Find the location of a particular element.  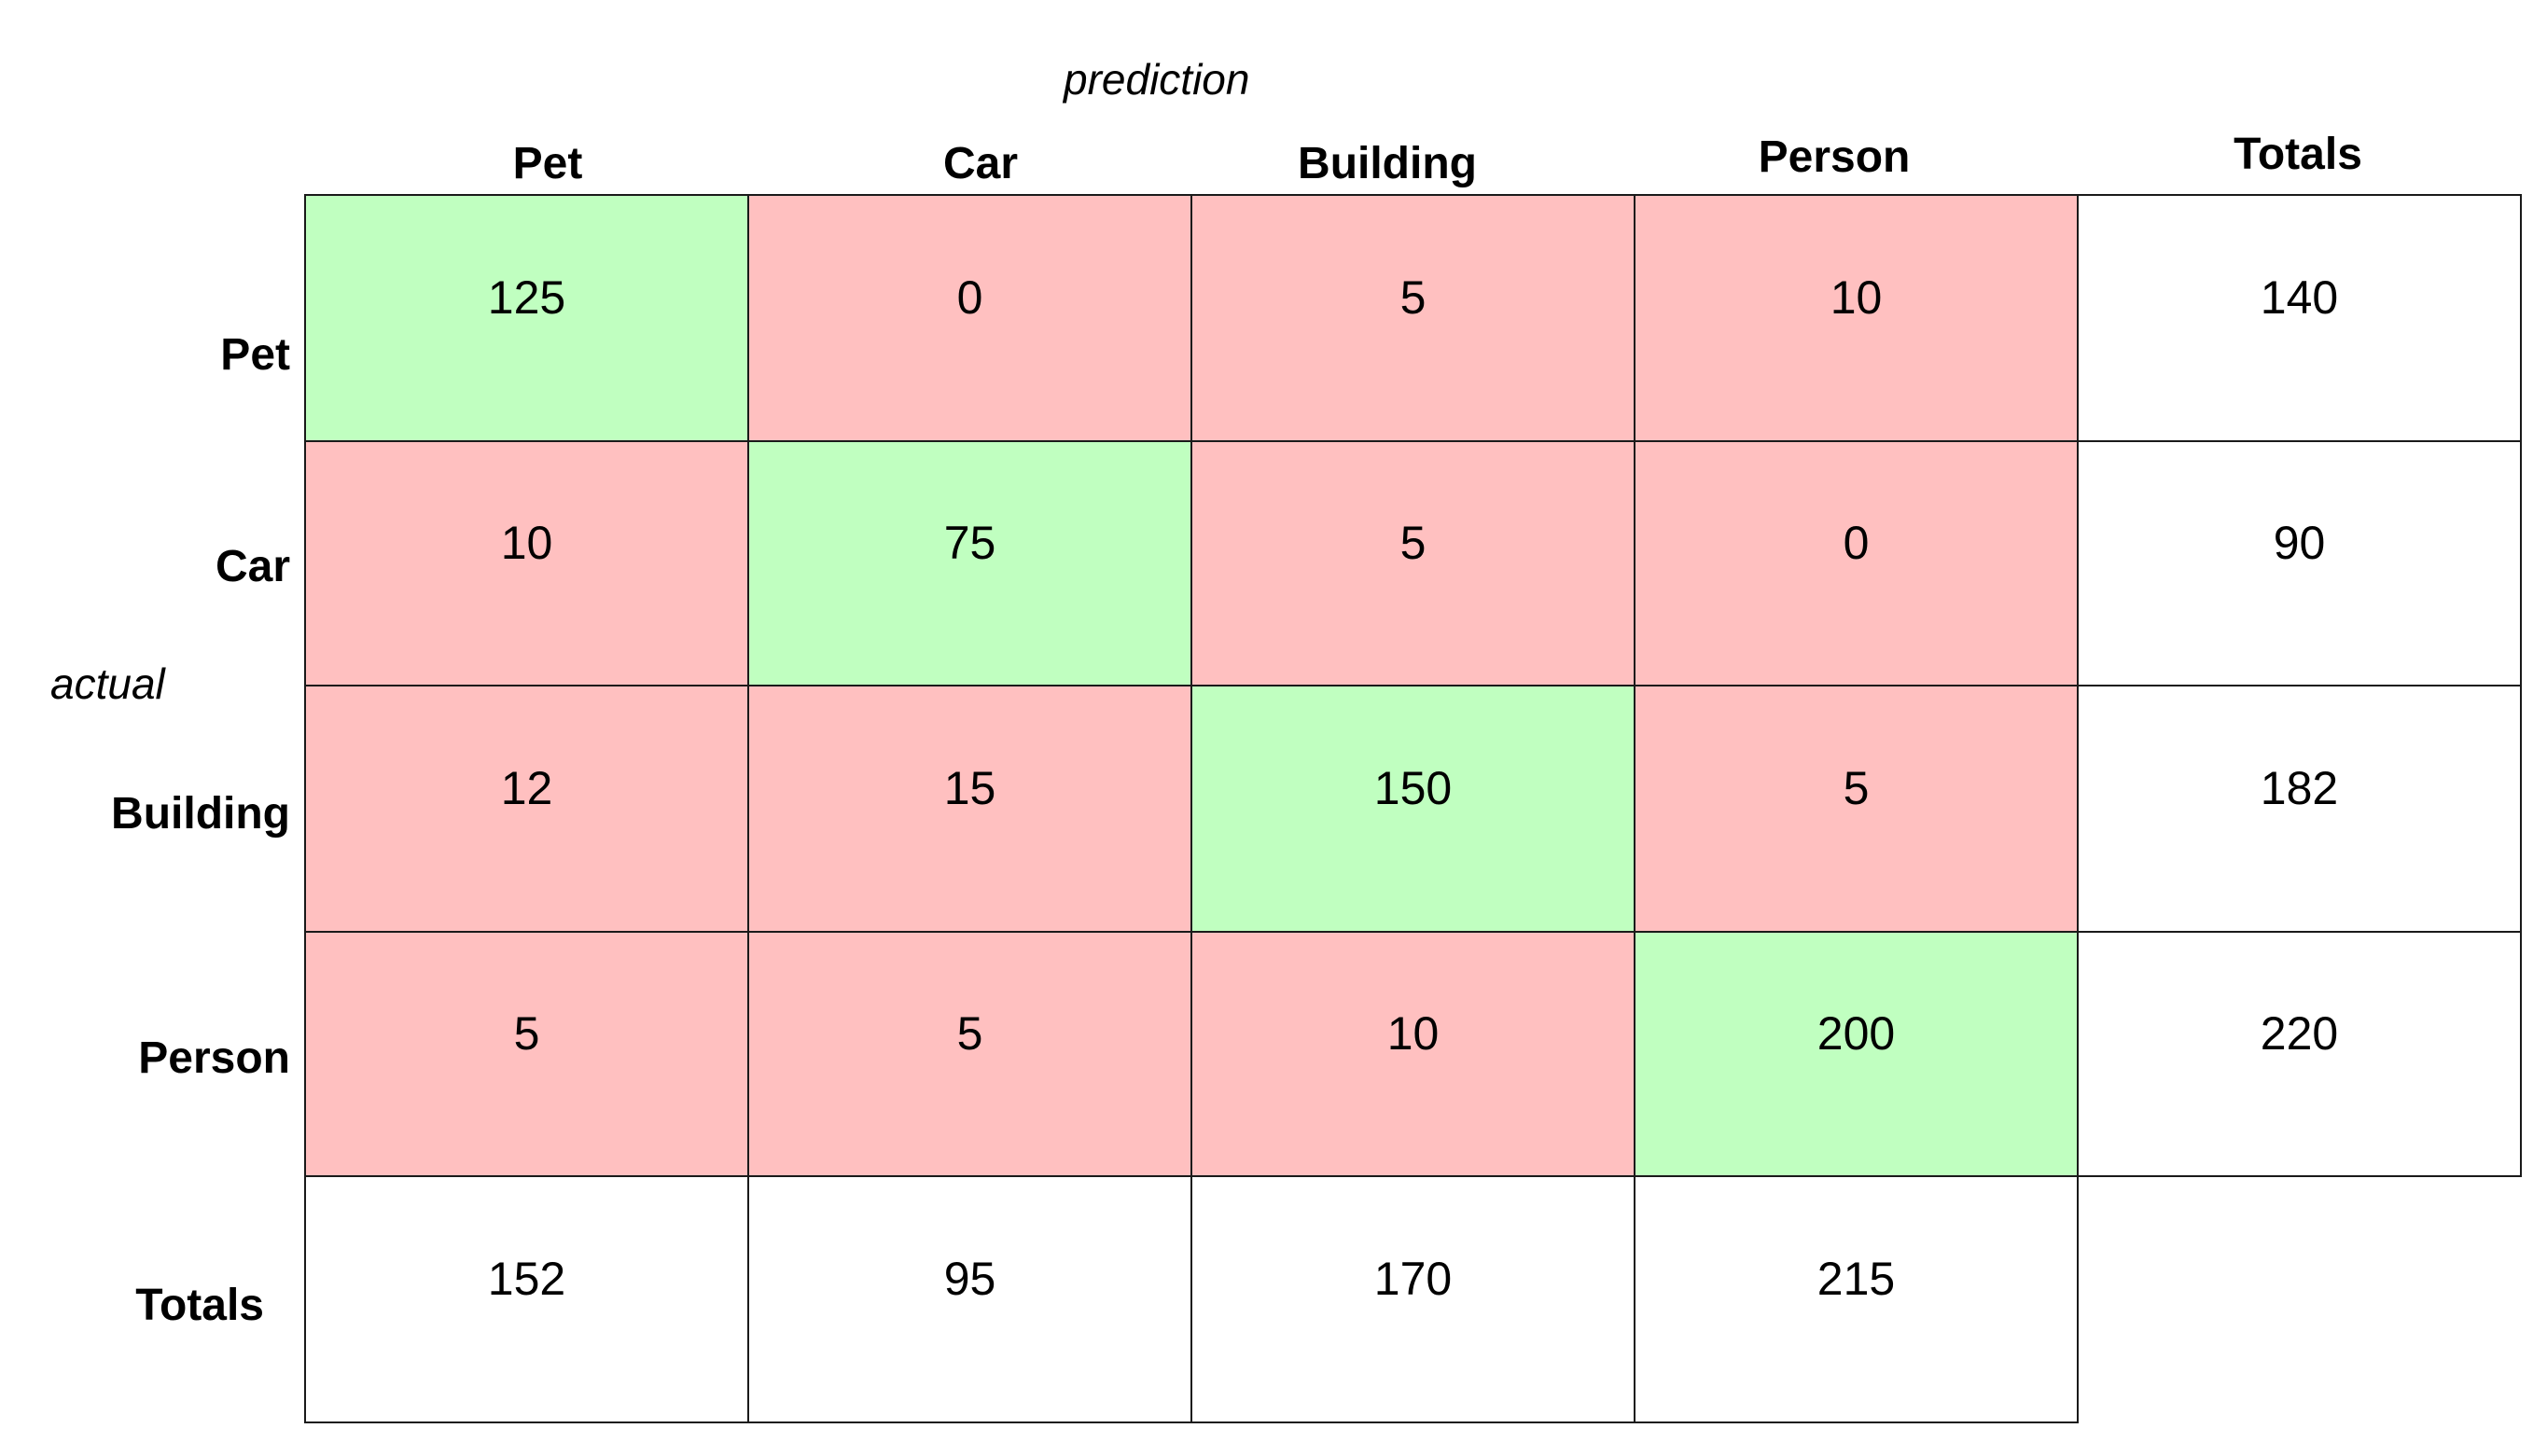

row-header-totals: Totals is located at coordinates (199, 1305).